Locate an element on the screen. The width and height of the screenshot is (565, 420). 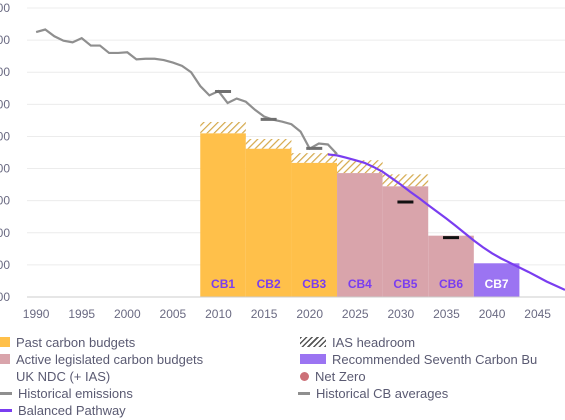
legend-label: Recommended Seventh Carbon Bu is located at coordinates (435, 359).